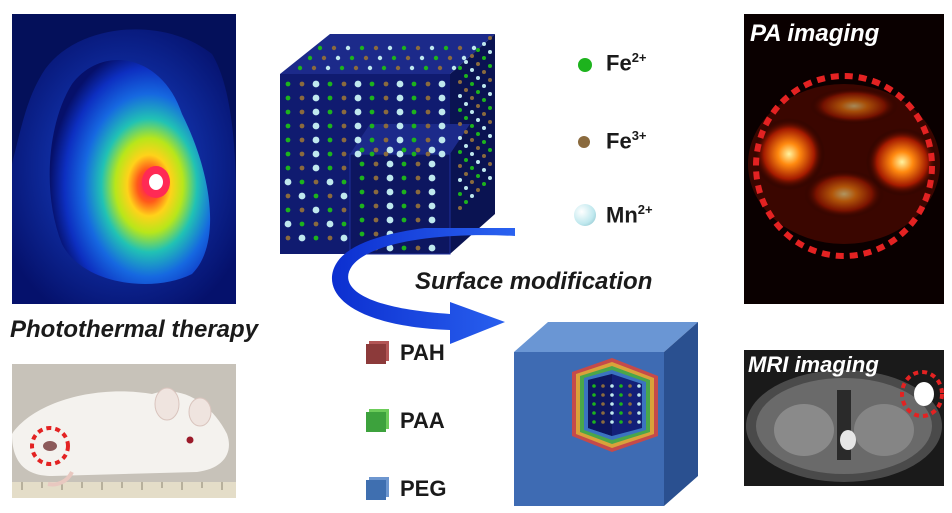 The image size is (952, 513). What do you see at coordinates (585, 215) in the screenshot?
I see `mn2-dot-icon` at bounding box center [585, 215].